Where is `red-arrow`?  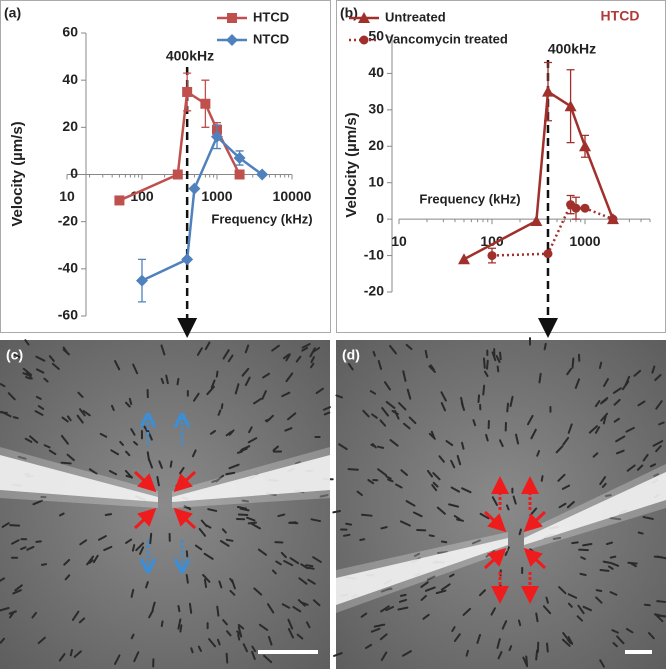 red-arrow is located at coordinates (145, 518).